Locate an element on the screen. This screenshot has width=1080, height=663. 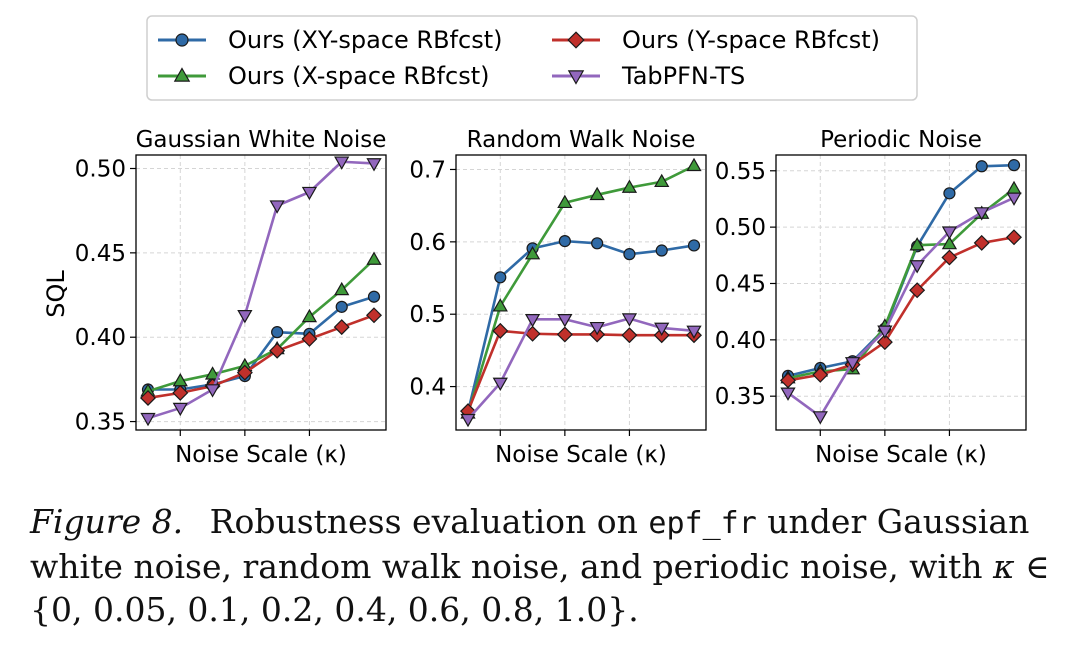
legend-label-tab: TabPFN-TS is located at coordinates (683, 76).